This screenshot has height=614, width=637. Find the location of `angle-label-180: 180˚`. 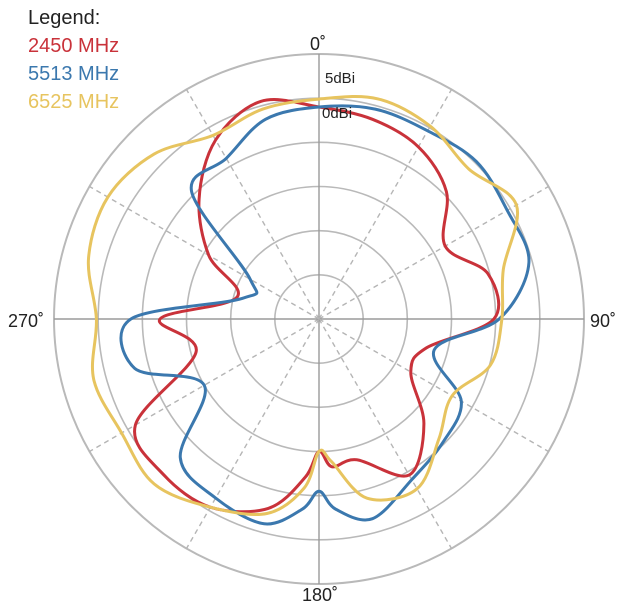

angle-label-180: 180˚ is located at coordinates (320, 595).